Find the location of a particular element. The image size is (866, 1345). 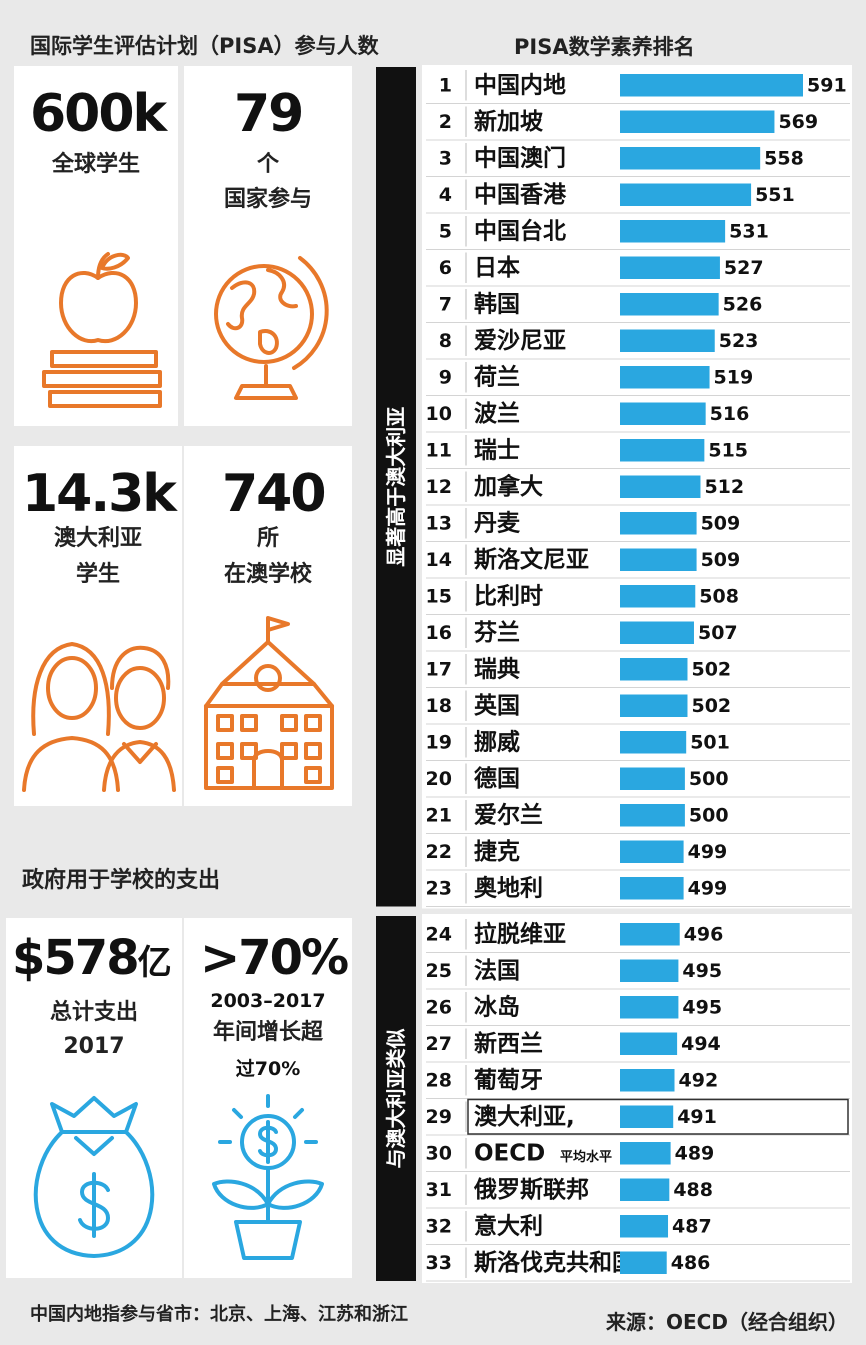

rank-label: 7 is located at coordinates (445, 304).